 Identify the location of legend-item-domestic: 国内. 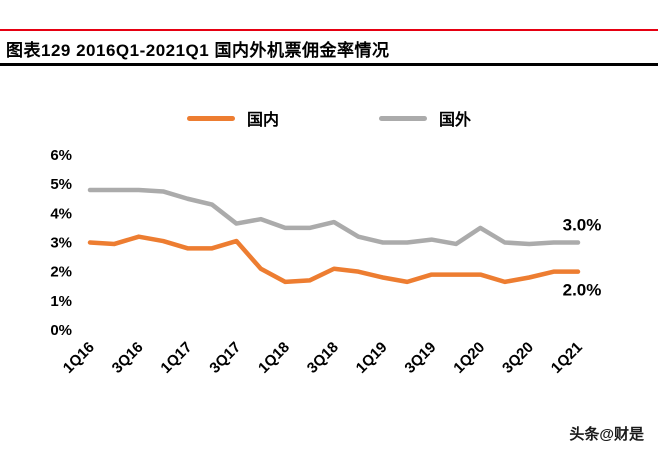
(232, 118).